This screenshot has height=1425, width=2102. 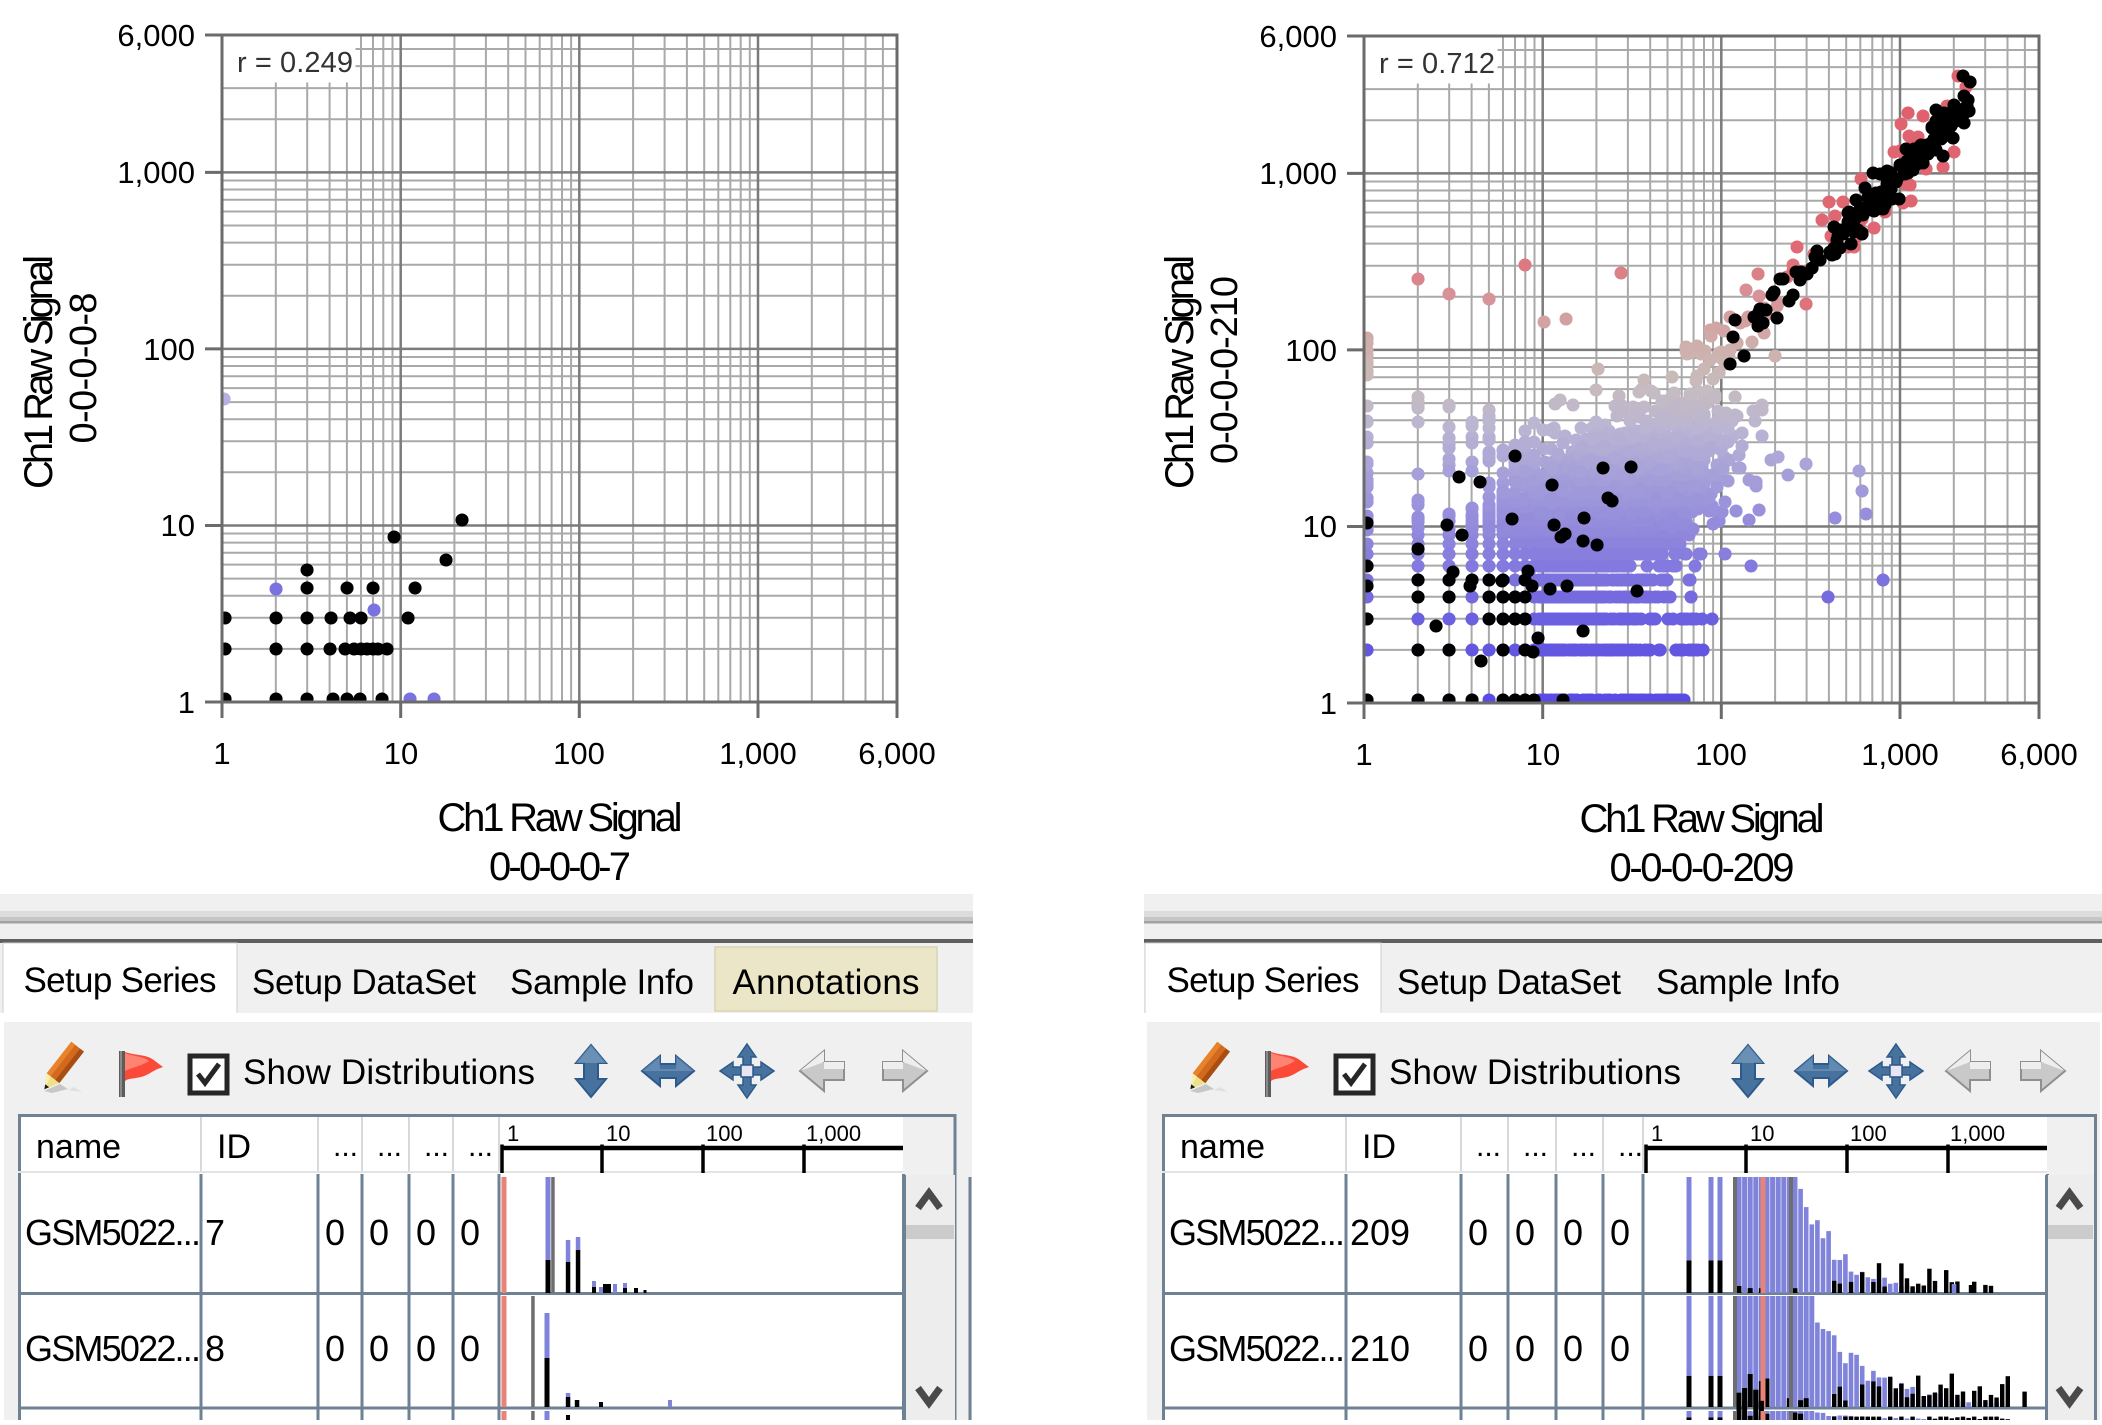 What do you see at coordinates (560, 867) in the screenshot?
I see `svg-text: 0-0-0-0-7` at bounding box center [560, 867].